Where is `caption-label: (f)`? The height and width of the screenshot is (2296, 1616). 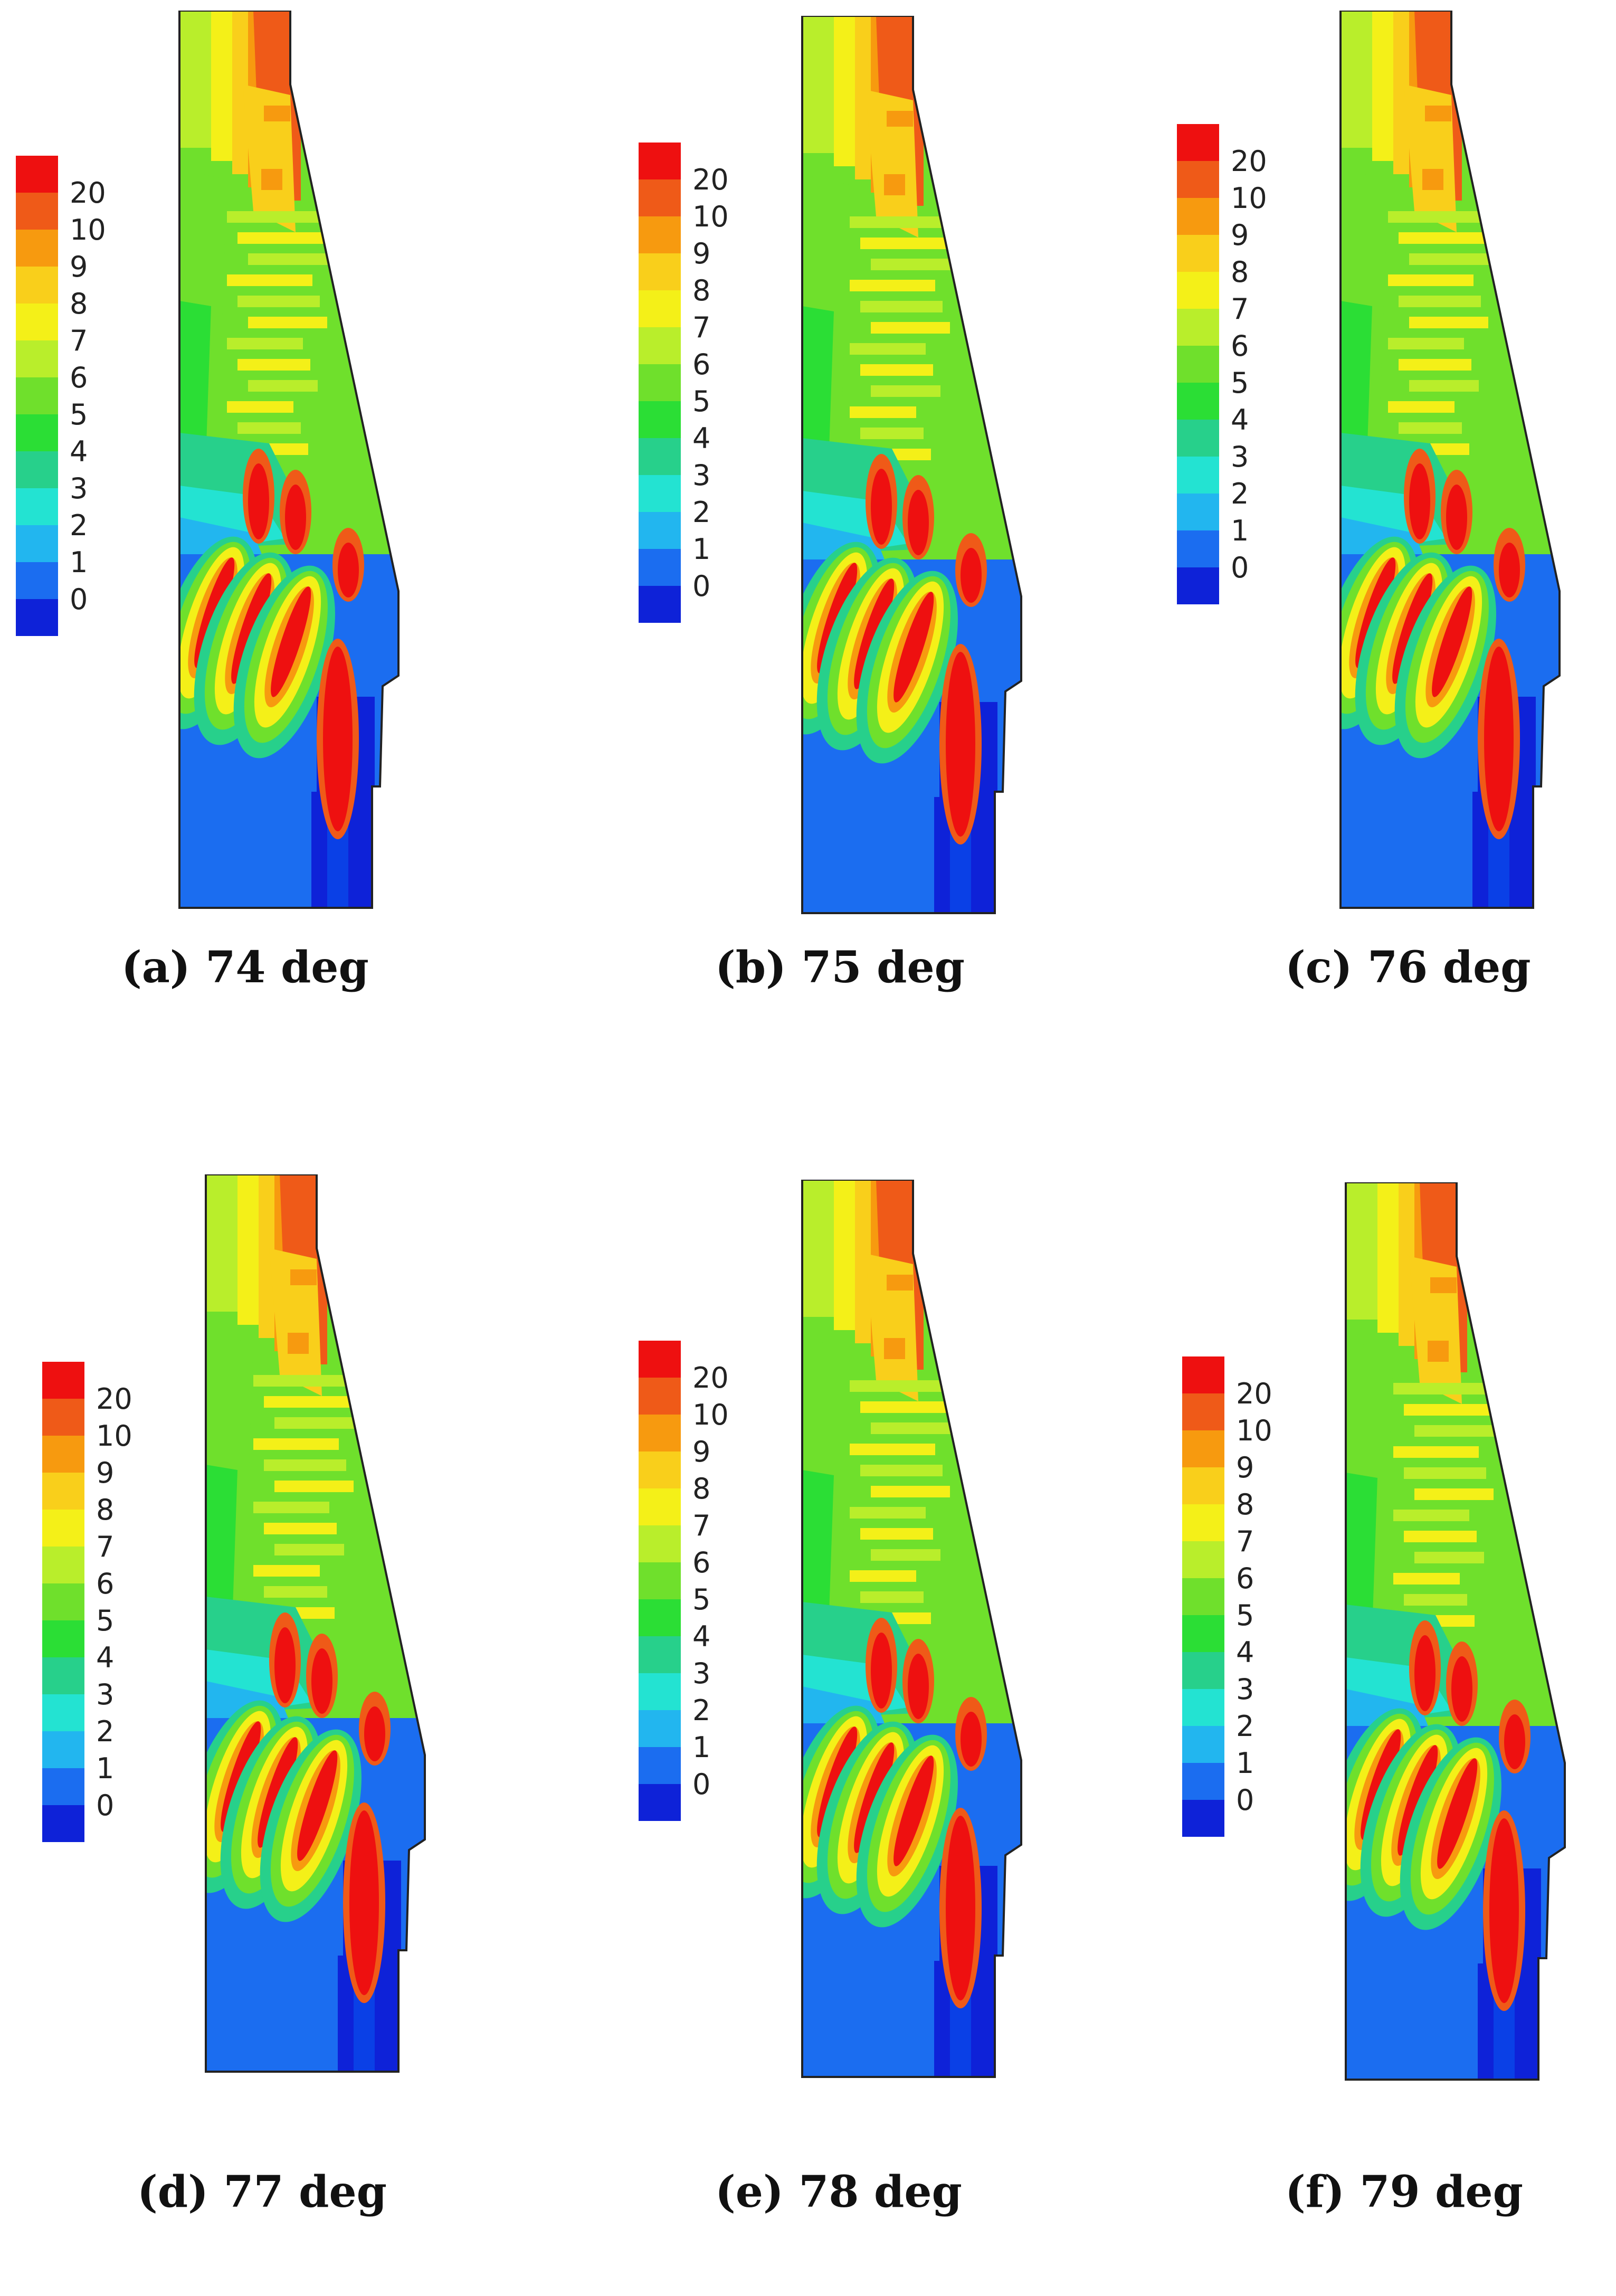
caption-label: (f) is located at coordinates (1315, 2192).